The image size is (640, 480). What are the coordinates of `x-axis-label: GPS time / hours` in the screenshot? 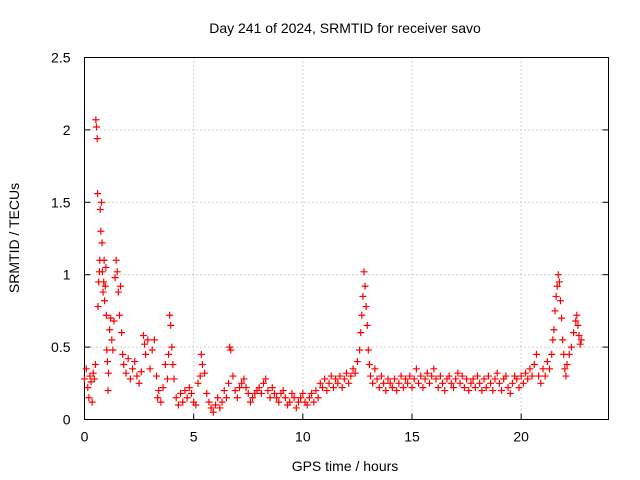 It's located at (345, 466).